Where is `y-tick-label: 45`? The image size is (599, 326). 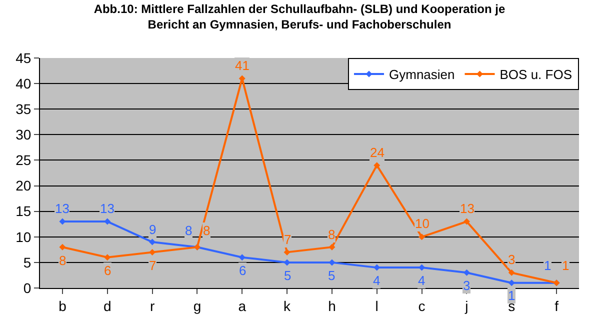 y-tick-label: 45 is located at coordinates (24, 58).